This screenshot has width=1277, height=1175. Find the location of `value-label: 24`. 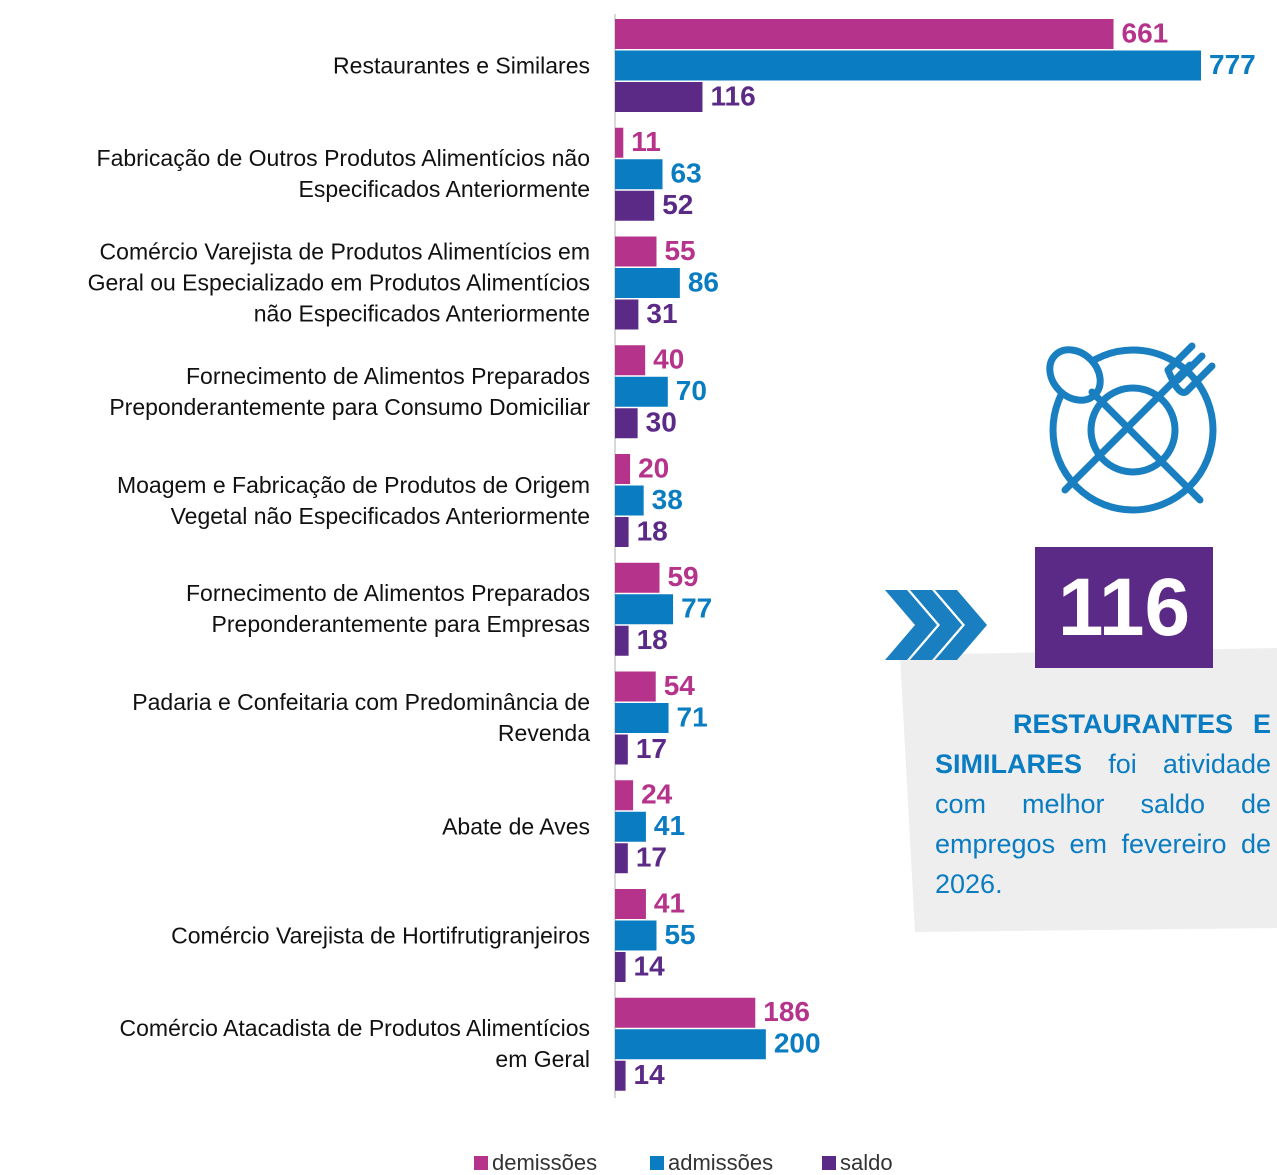

value-label: 24 is located at coordinates (657, 794).